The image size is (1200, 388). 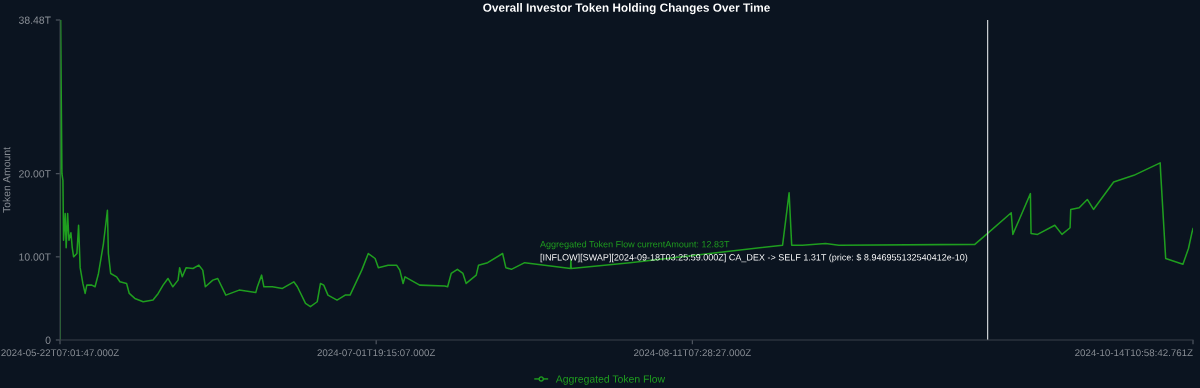 What do you see at coordinates (610, 380) in the screenshot?
I see `legend-label: Aggregated Token Flow` at bounding box center [610, 380].